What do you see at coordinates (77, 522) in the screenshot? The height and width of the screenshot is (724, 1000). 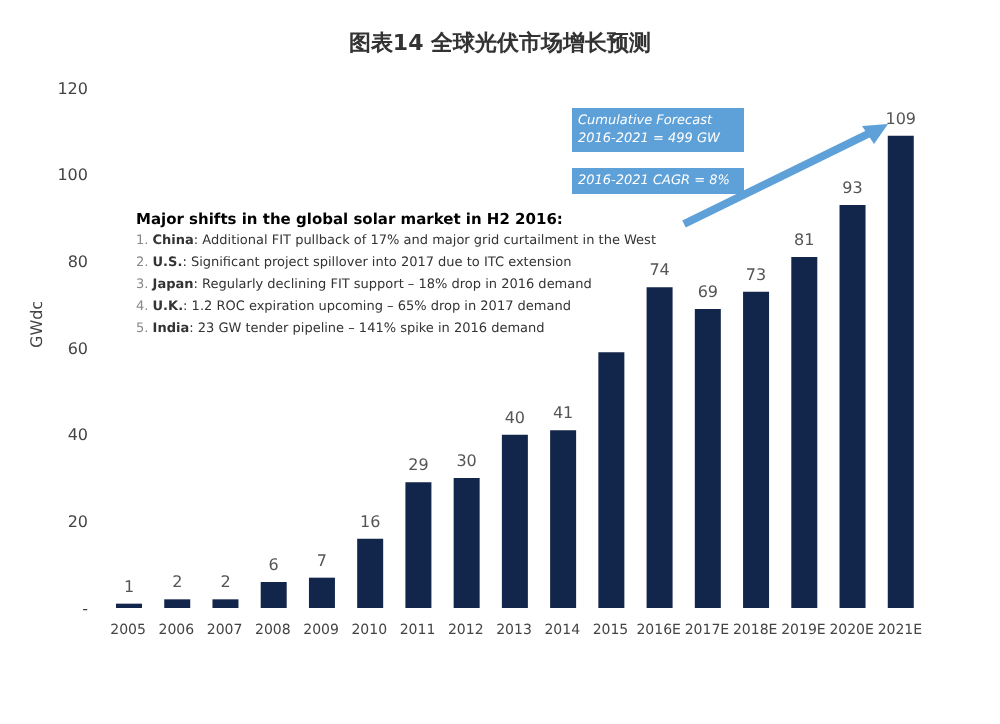 I see `y-tick-label: 20` at bounding box center [77, 522].